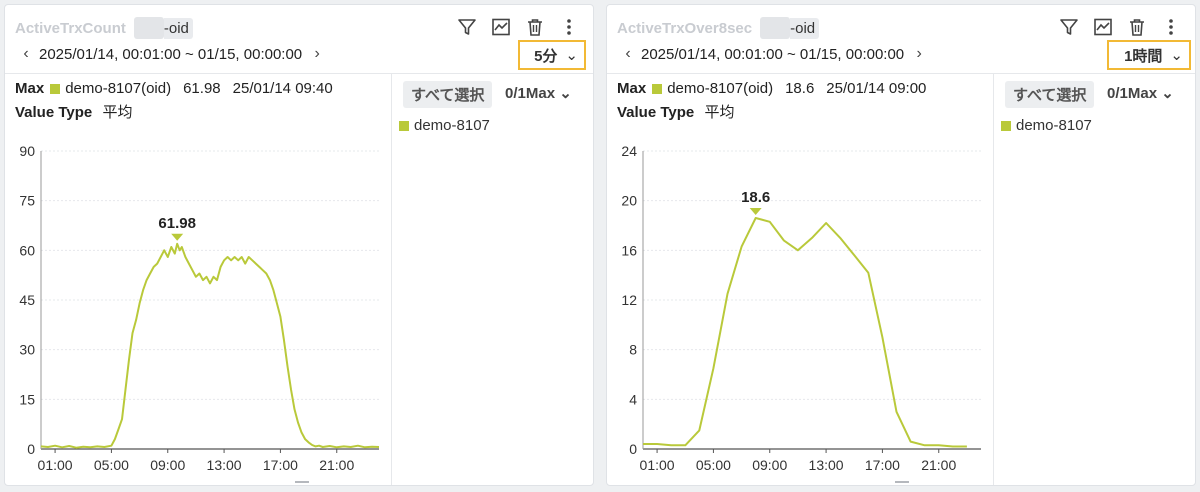  Describe the element at coordinates (629, 201) in the screenshot. I see `y-tick-label: 20` at that location.